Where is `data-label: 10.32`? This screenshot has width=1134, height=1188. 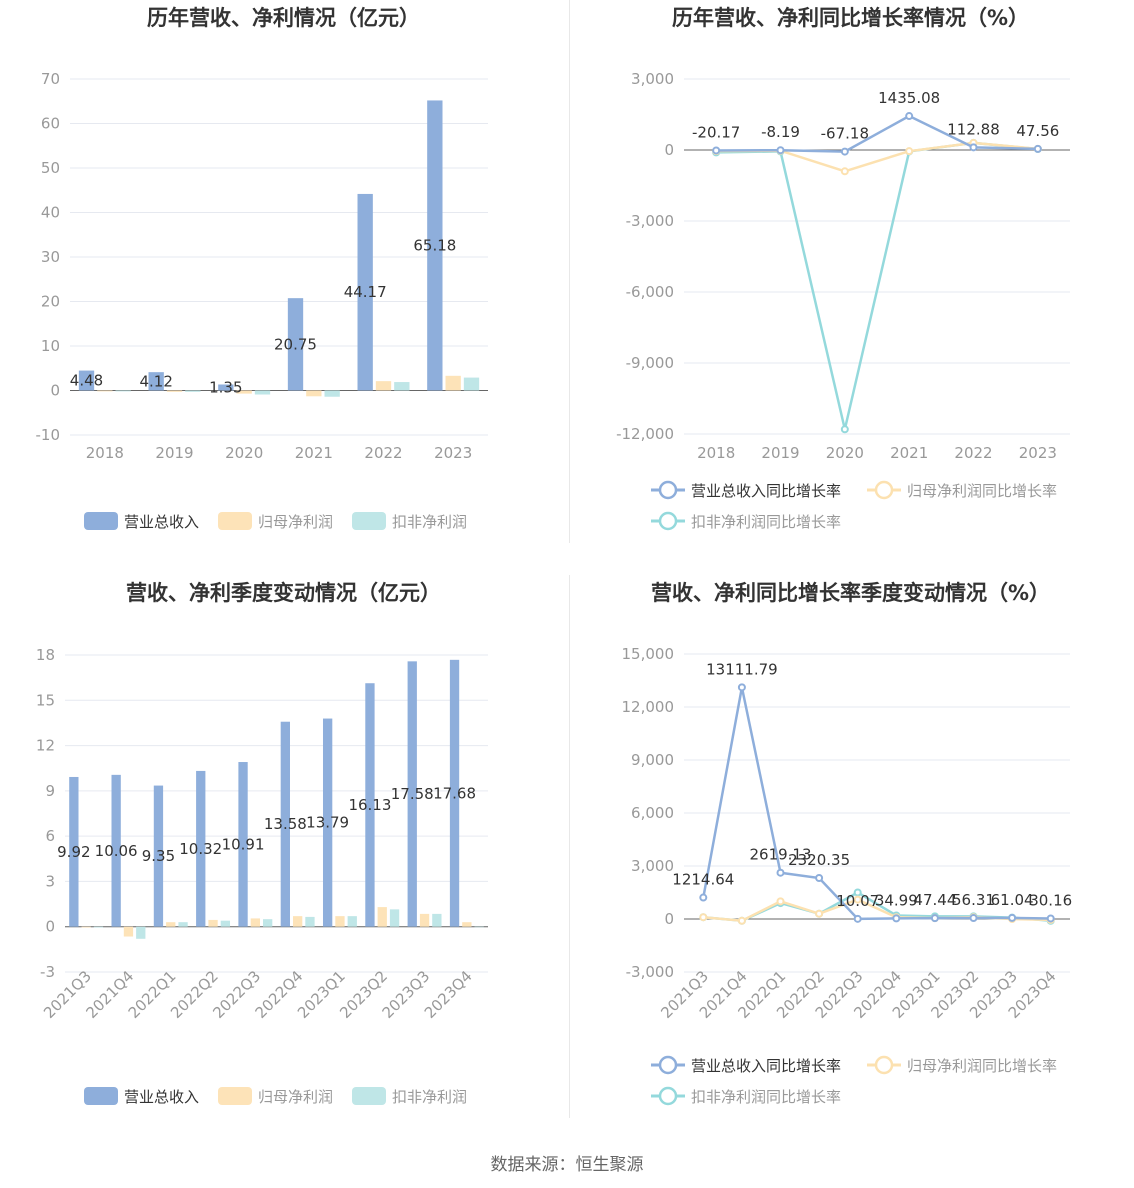
data-label: 10.32 is located at coordinates (200, 849).